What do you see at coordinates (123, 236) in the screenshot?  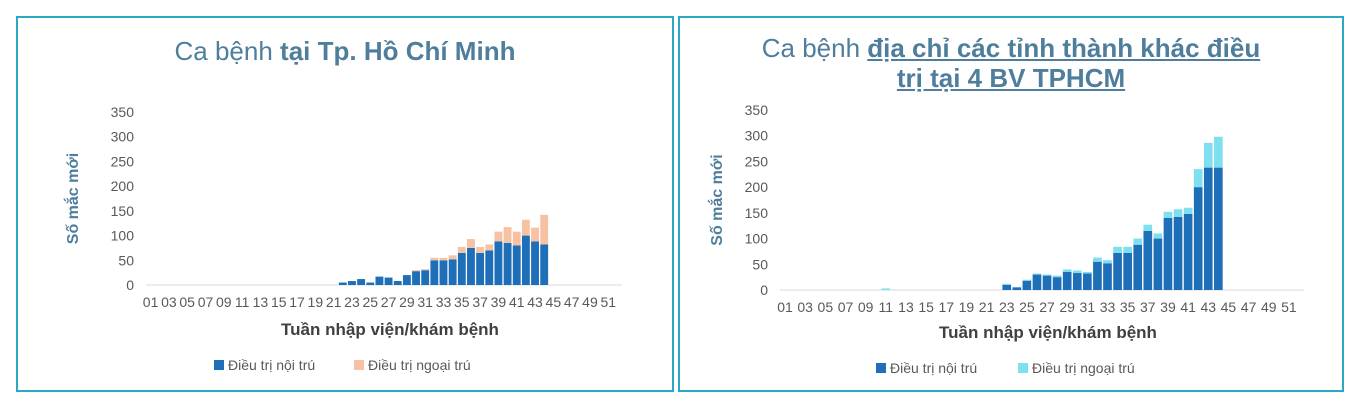 I see `y-tick-label: 100` at bounding box center [123, 236].